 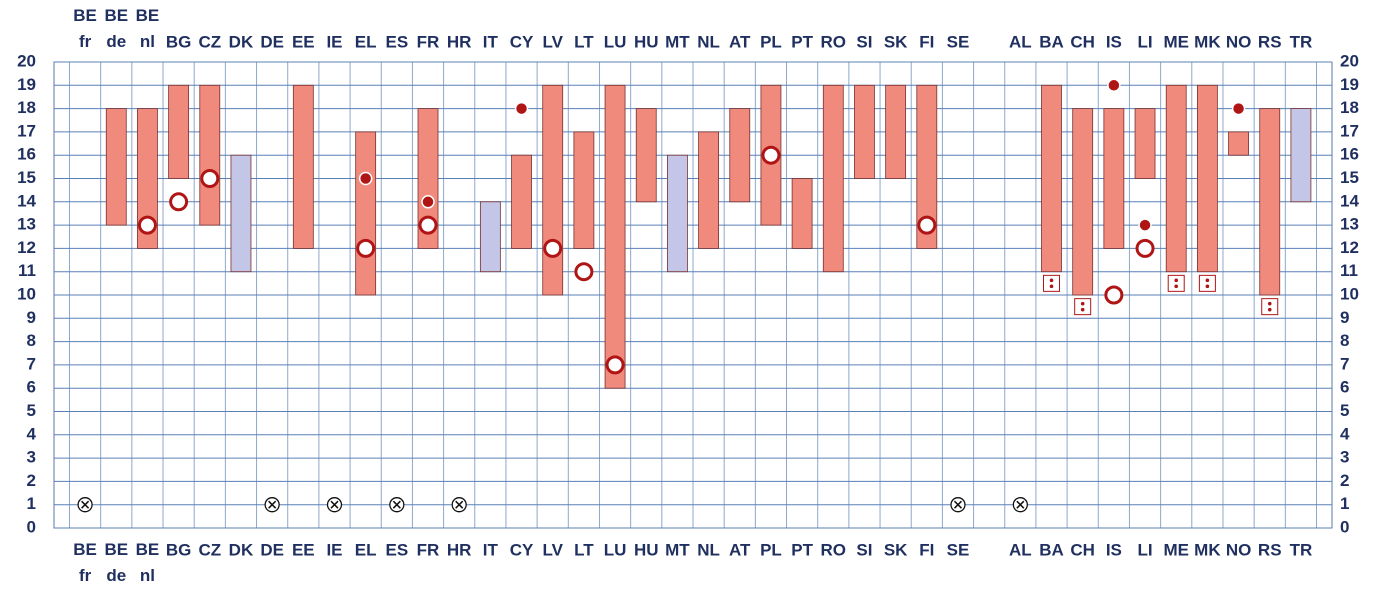 I want to click on y-tick-label: 3, so click(x=31, y=457).